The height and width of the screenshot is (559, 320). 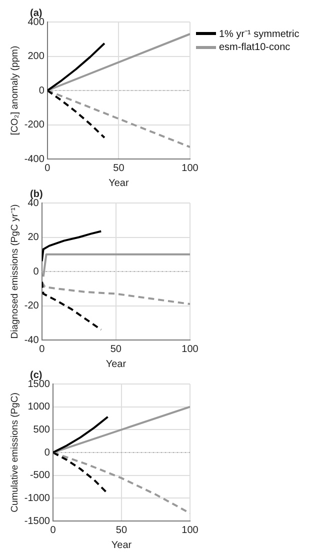 I want to click on y-axis-title: [CO₂] anomaly (ppm), so click(x=14, y=91).